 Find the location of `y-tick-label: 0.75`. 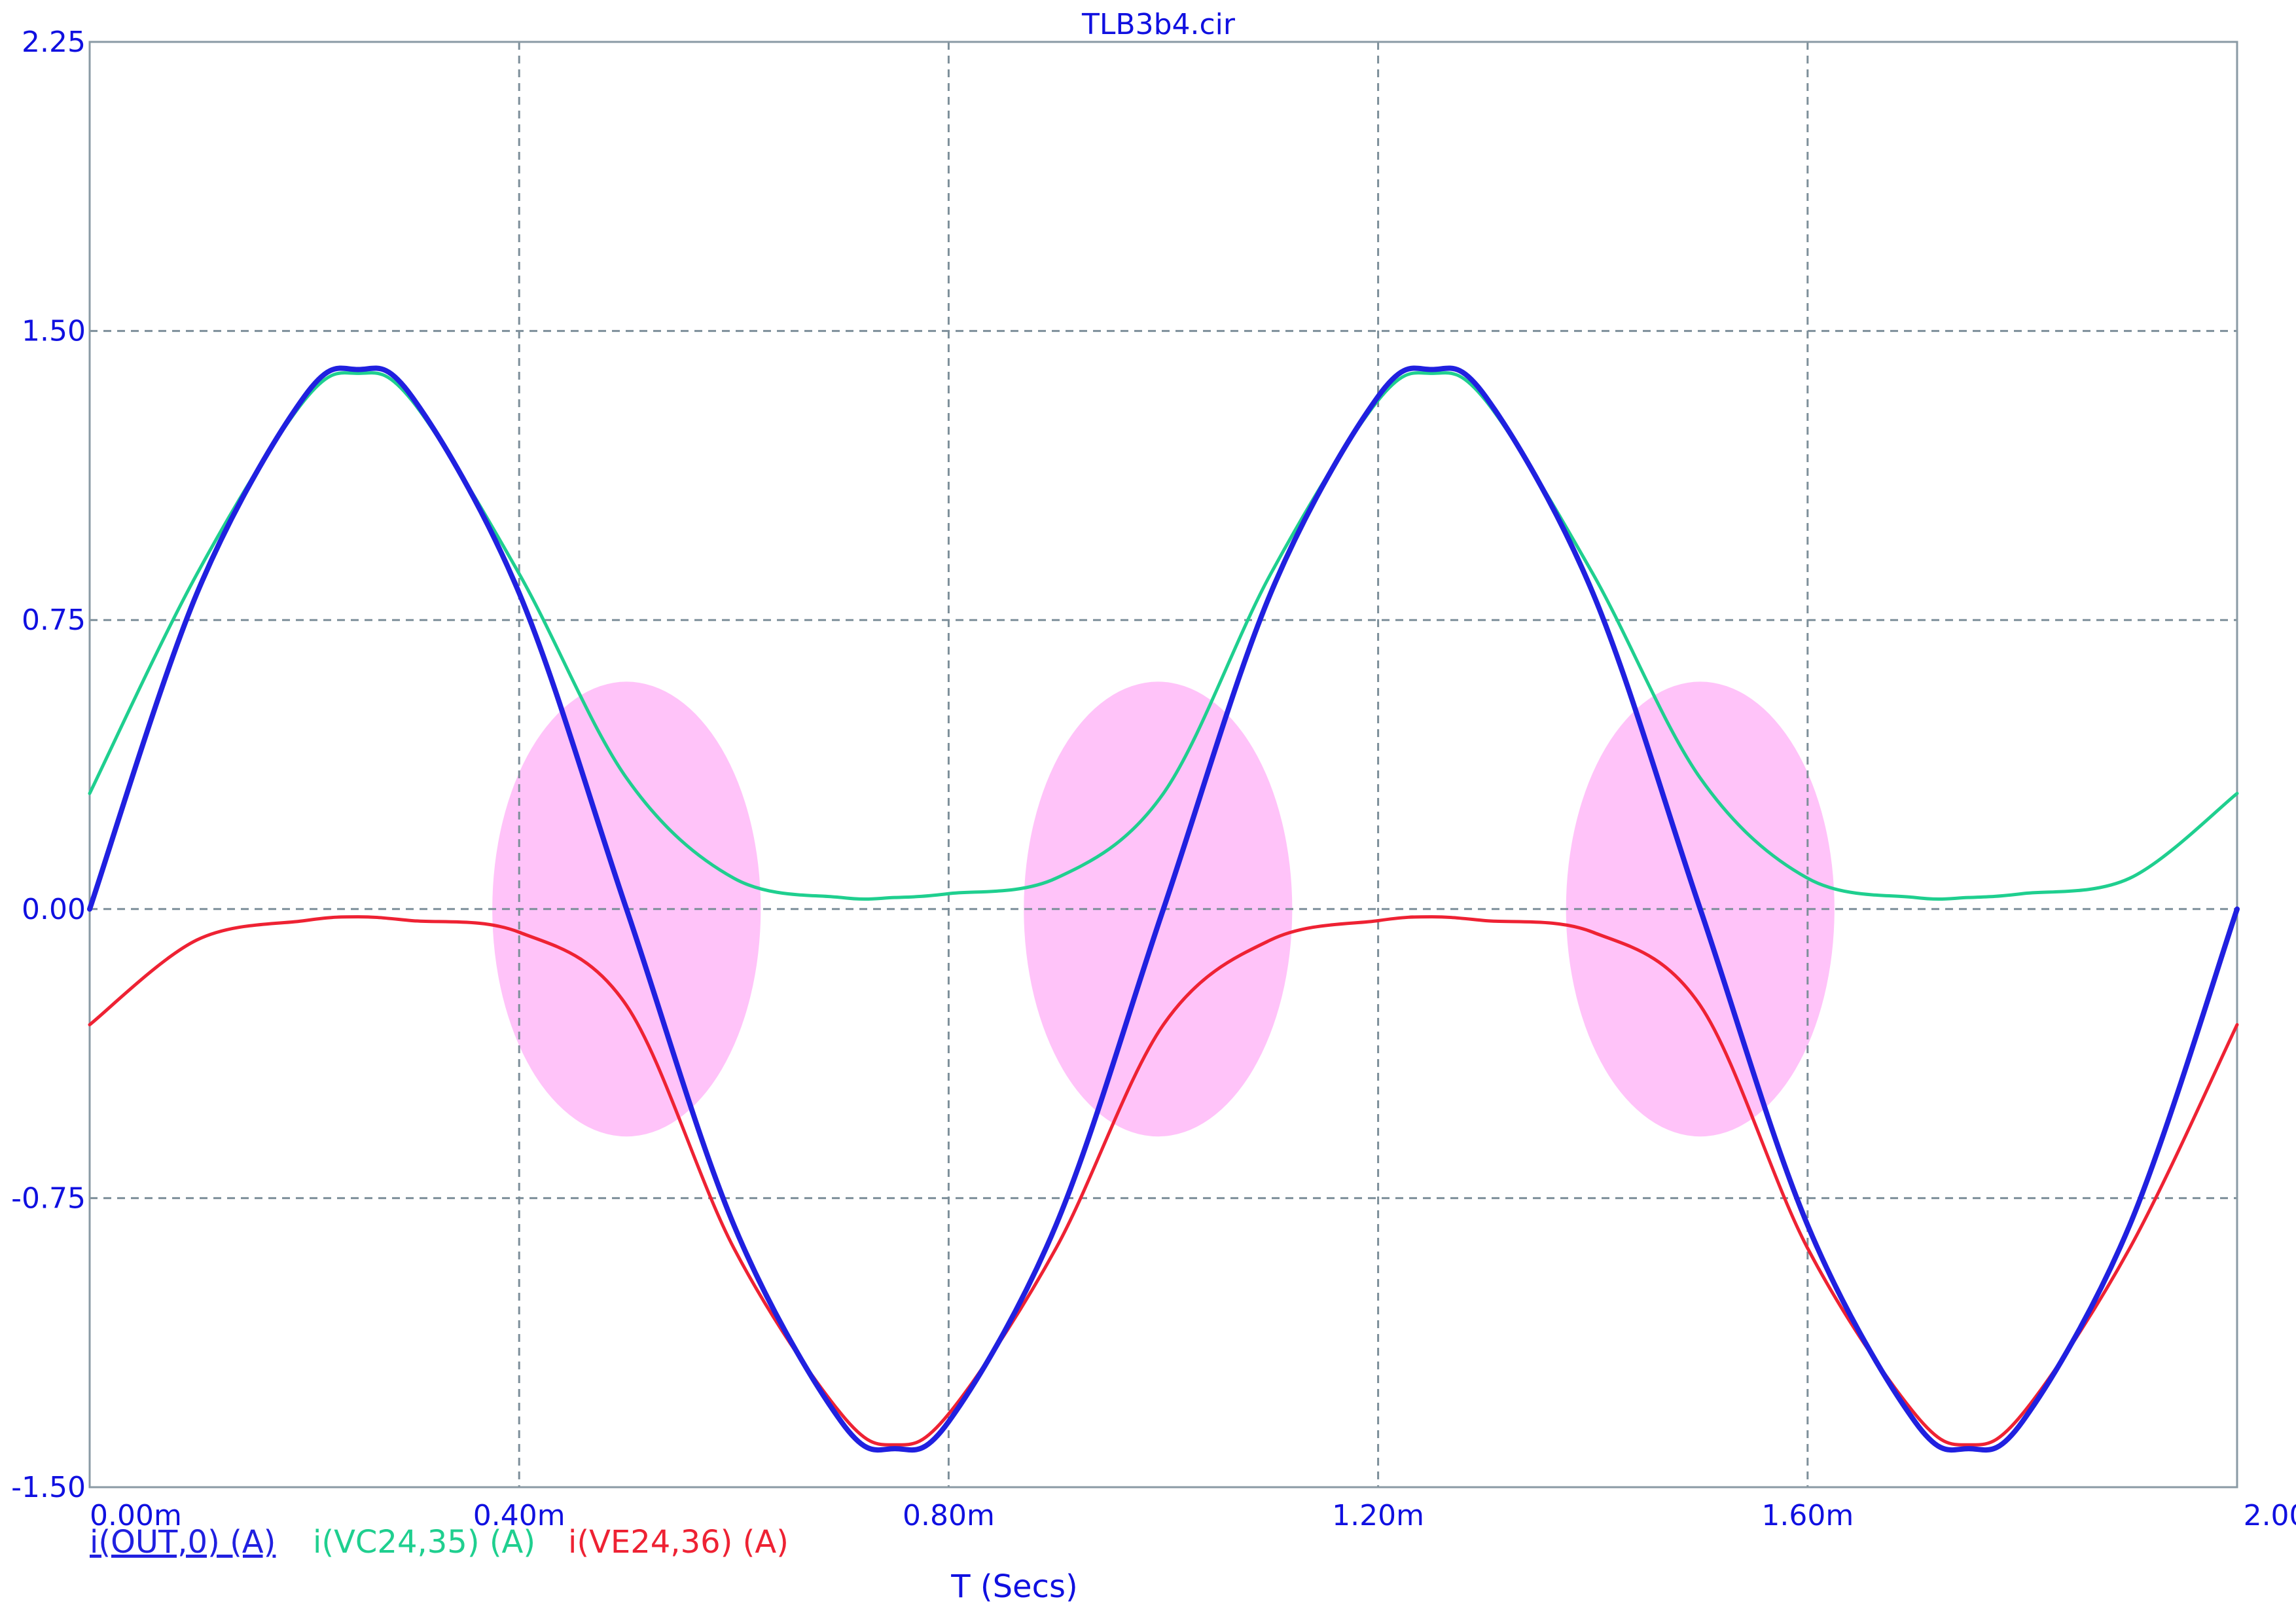

y-tick-label: 0.75 is located at coordinates (54, 620).